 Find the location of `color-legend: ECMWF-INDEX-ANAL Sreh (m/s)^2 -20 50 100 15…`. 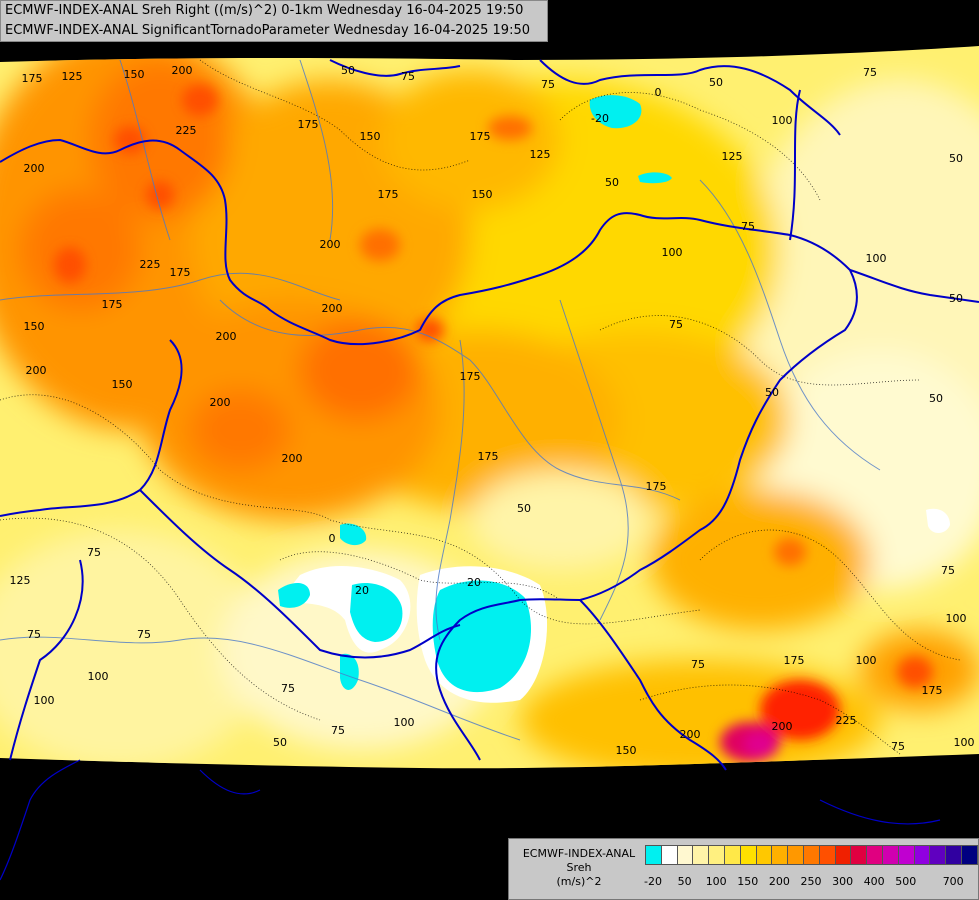

color-legend: ECMWF-INDEX-ANAL Sreh (m/s)^2 -20 50 100 15… is located at coordinates (743, 869).